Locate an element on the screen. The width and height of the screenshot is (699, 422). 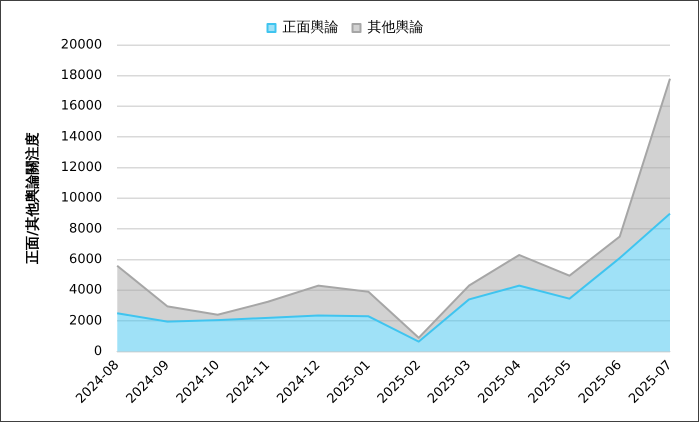
legend-label: 其他輿論 is located at coordinates (396, 28).